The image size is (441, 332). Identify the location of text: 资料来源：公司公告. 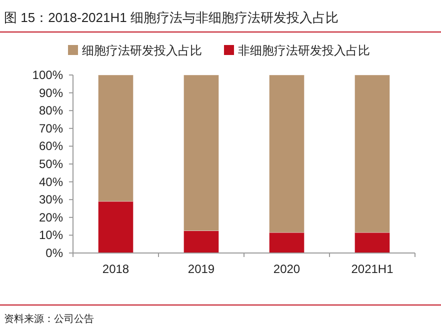
(49, 319).